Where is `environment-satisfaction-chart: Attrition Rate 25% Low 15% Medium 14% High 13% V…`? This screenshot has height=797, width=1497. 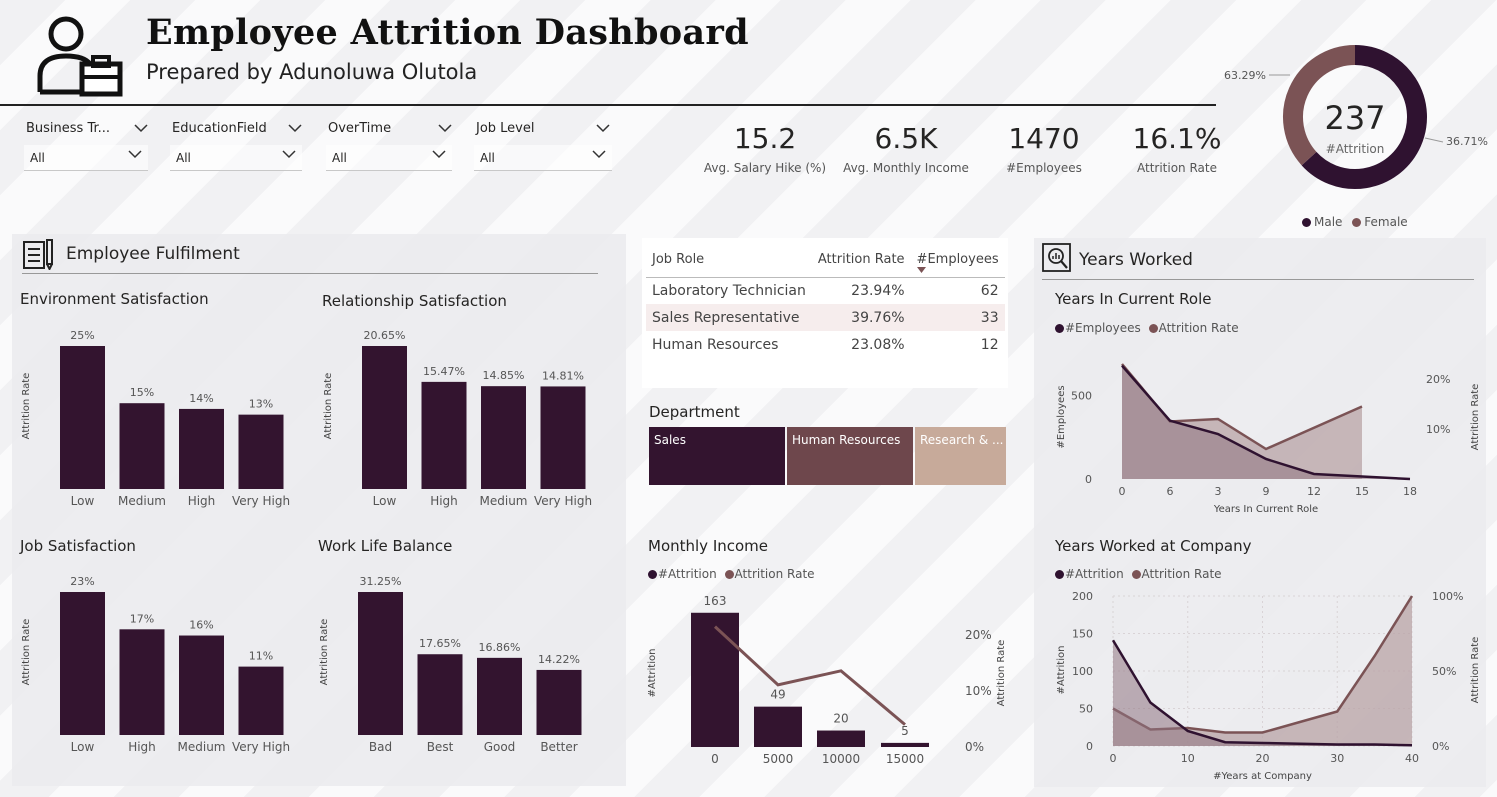 environment-satisfaction-chart: Attrition Rate 25% Low 15% Medium 14% High 13% V… is located at coordinates (159, 418).